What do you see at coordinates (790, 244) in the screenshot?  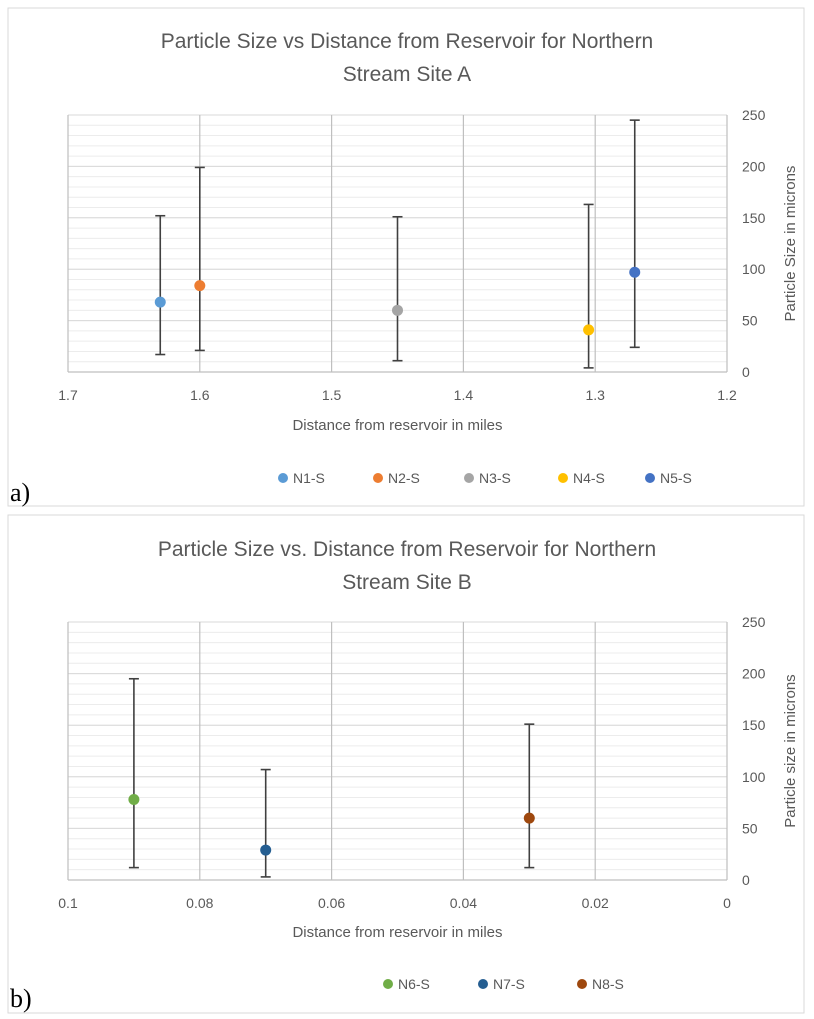 I see `y-axis-title: Particle Size in microns` at bounding box center [790, 244].